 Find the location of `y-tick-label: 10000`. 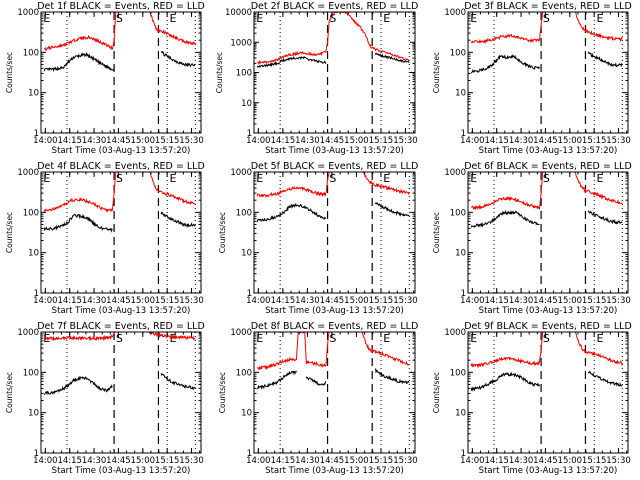

y-tick-label: 10000 is located at coordinates (238, 13).